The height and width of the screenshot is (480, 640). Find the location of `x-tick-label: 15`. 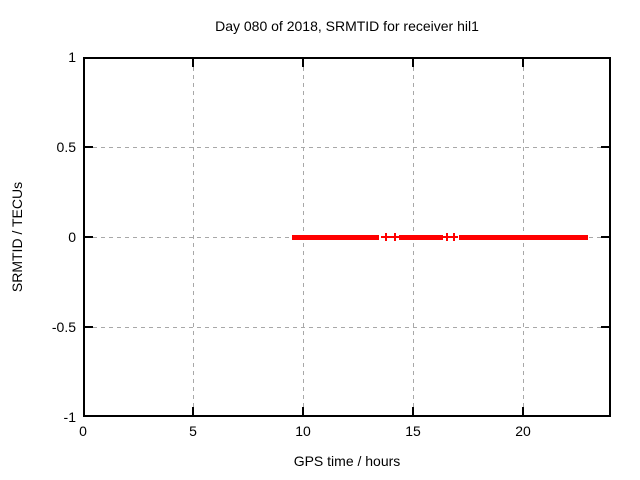

x-tick-label: 15 is located at coordinates (413, 431).